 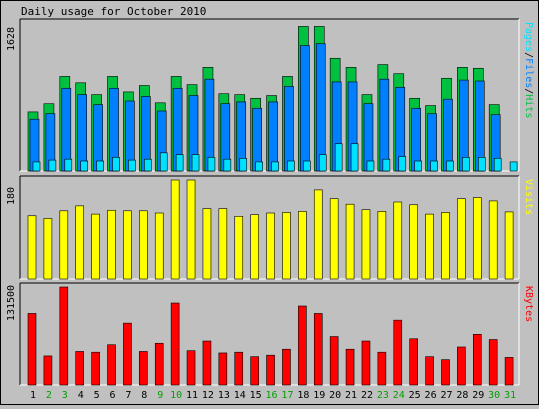 I want to click on x-tick-label-19: 19, so click(x=319, y=395).